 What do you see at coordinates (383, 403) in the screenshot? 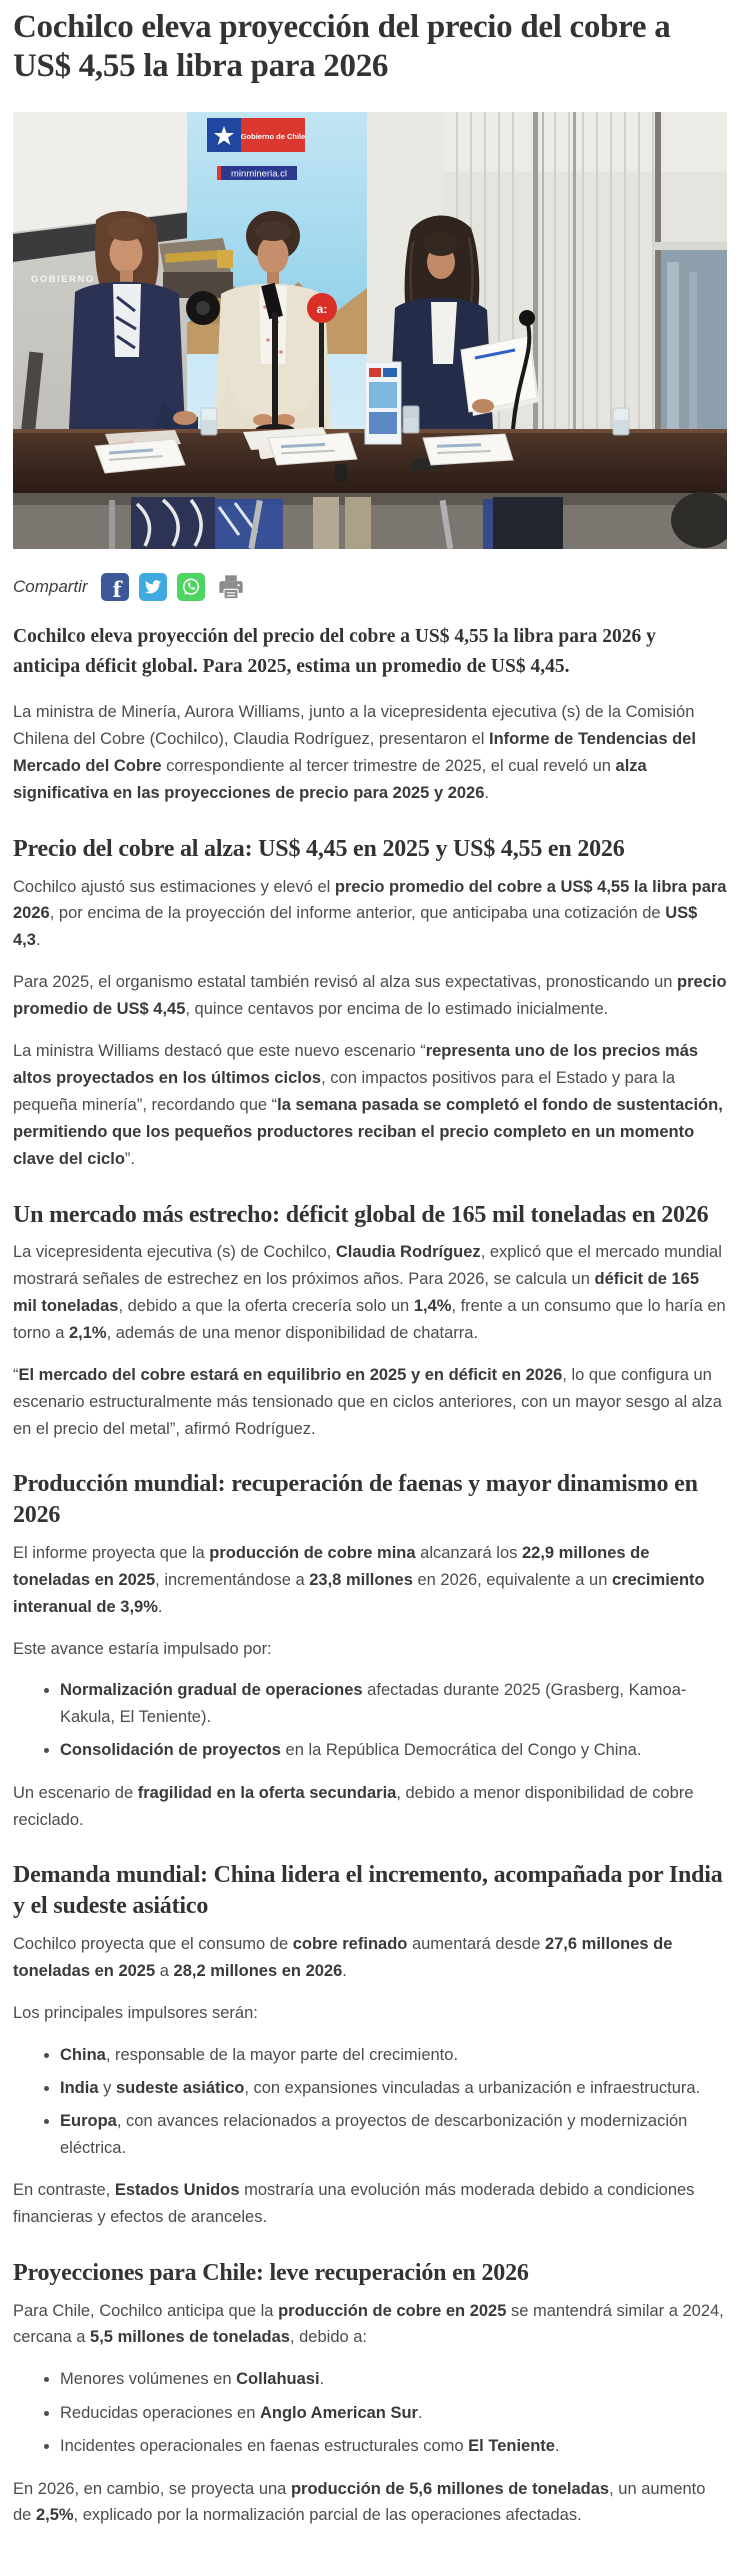
I see `report-brochure` at bounding box center [383, 403].